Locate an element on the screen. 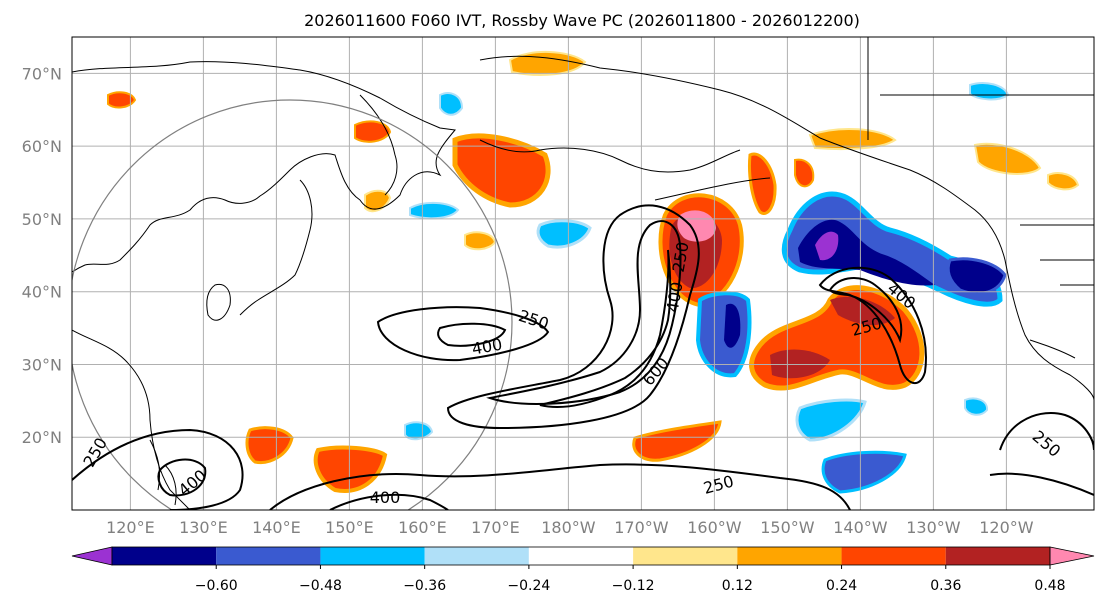 Image resolution: width=1105 pixels, height=604 pixels. colorbar-tick-label: −0.48 is located at coordinates (320, 586).